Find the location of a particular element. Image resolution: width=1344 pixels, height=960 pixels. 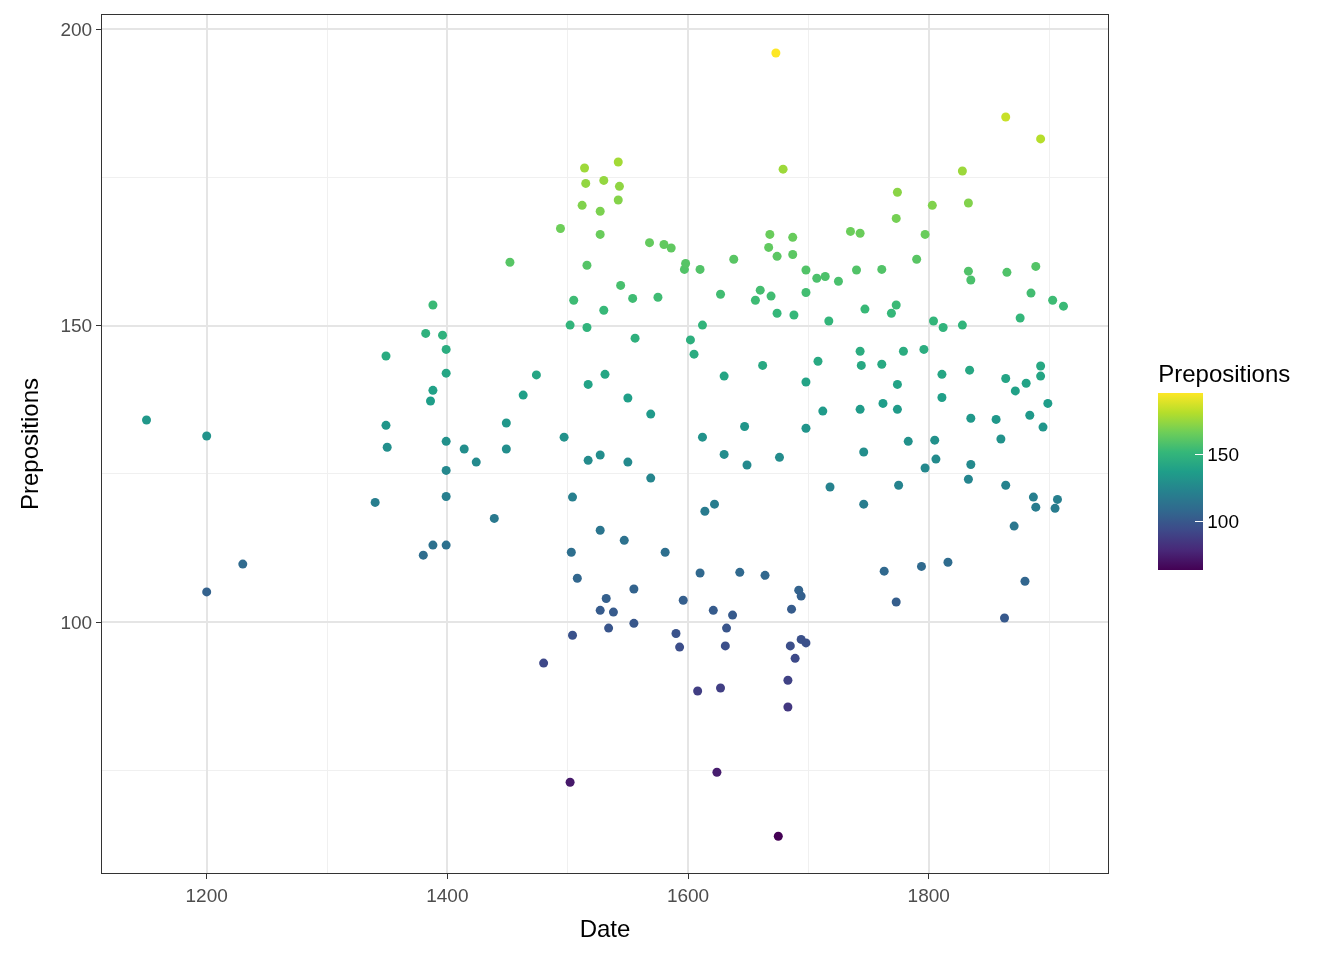

x-tick-label: 1200 is located at coordinates (206, 895).